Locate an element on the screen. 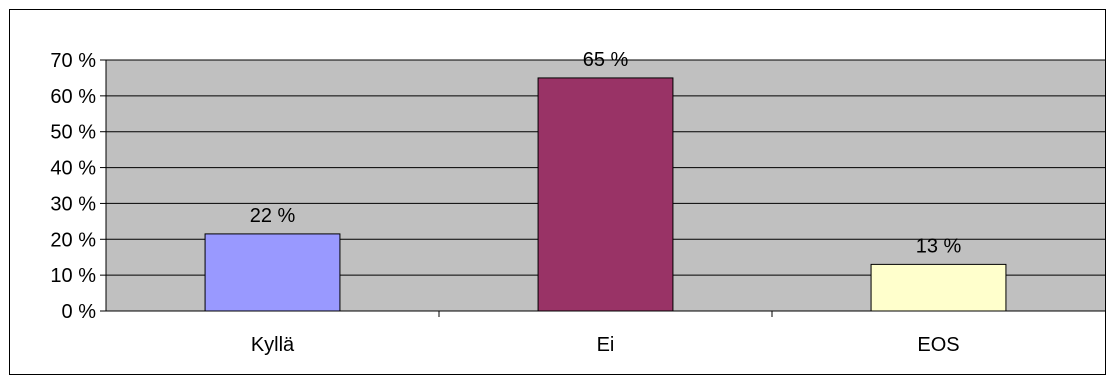 This screenshot has width=1117, height=379. data-label: 13 % is located at coordinates (939, 246).